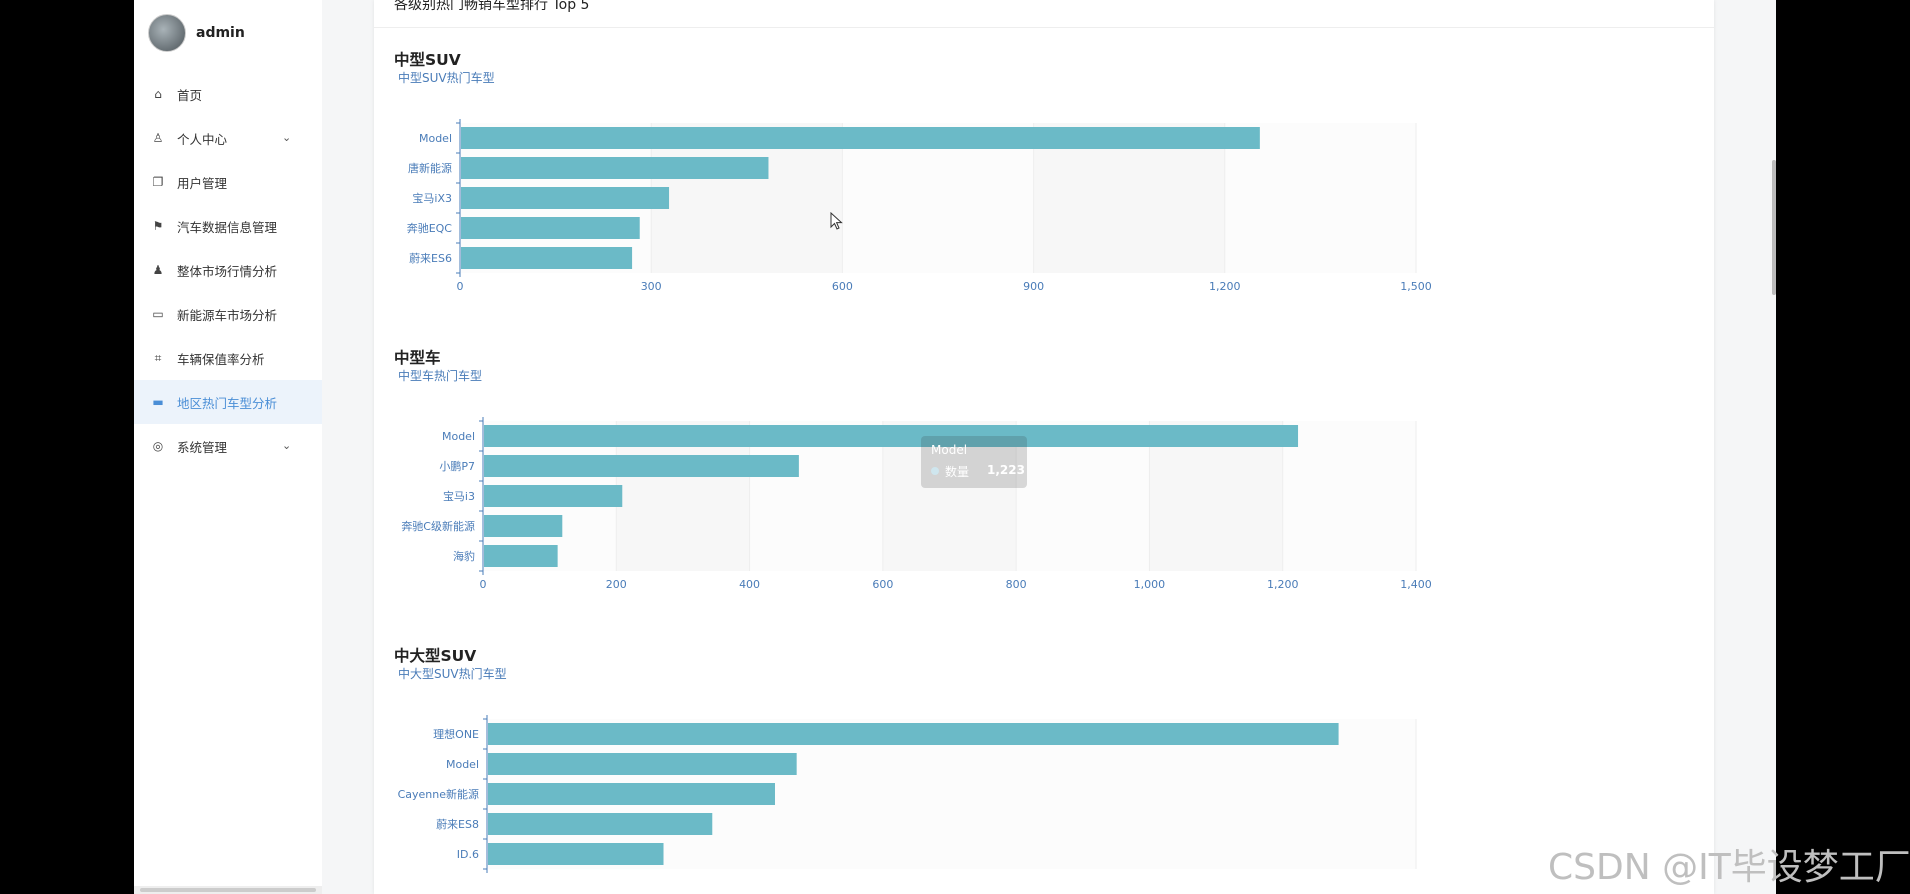 The width and height of the screenshot is (1910, 894). I want to click on crop-icon: ⌗, so click(158, 357).